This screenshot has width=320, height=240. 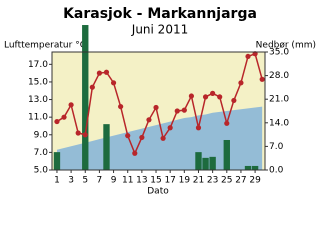 What do you see at coordinates (38, 82) in the screenshot?
I see `y-tick-label: 15.0` at bounding box center [38, 82].